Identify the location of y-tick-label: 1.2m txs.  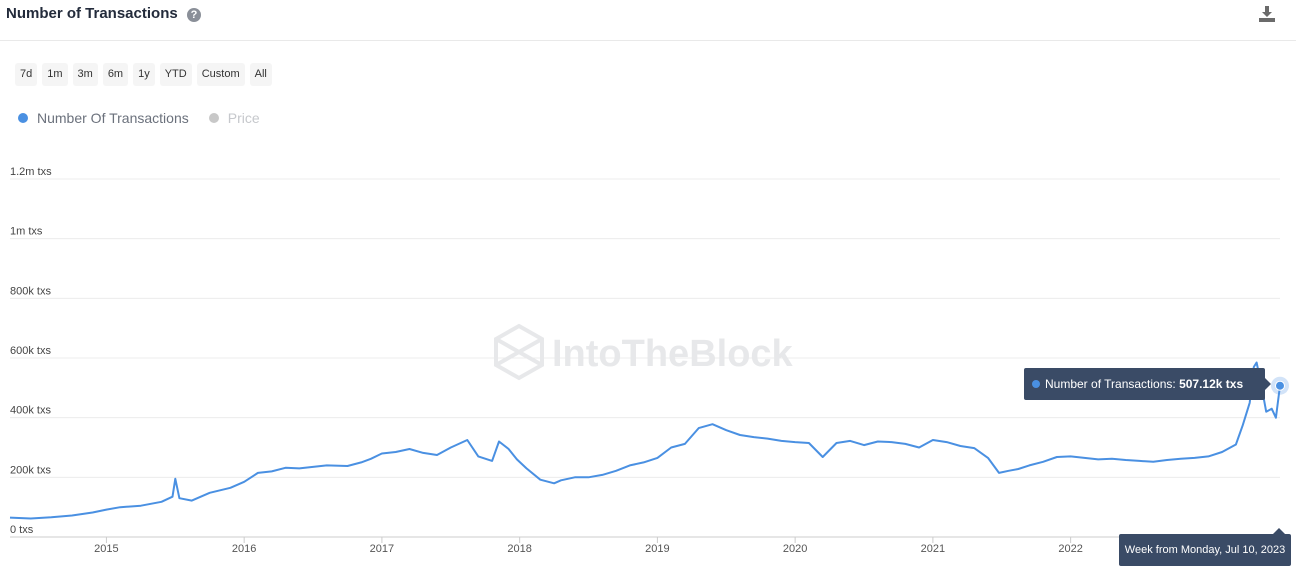
(31, 172).